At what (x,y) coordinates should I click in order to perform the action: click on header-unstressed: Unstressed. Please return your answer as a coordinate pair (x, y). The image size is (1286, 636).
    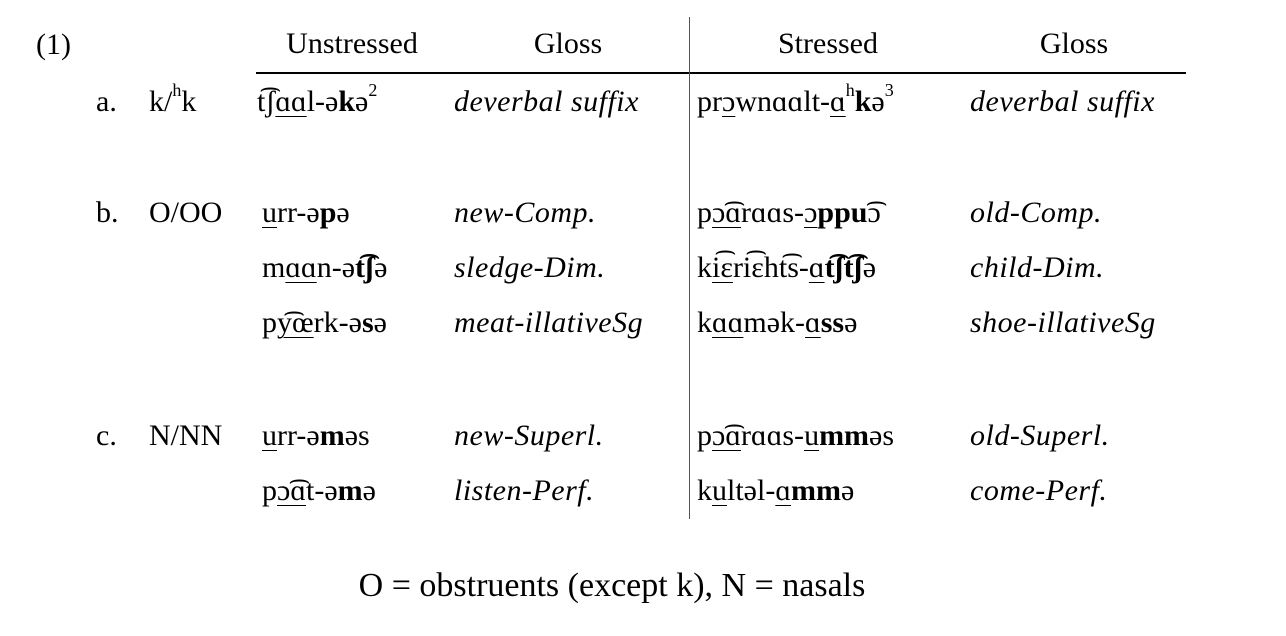
    Looking at the image, I should click on (352, 43).